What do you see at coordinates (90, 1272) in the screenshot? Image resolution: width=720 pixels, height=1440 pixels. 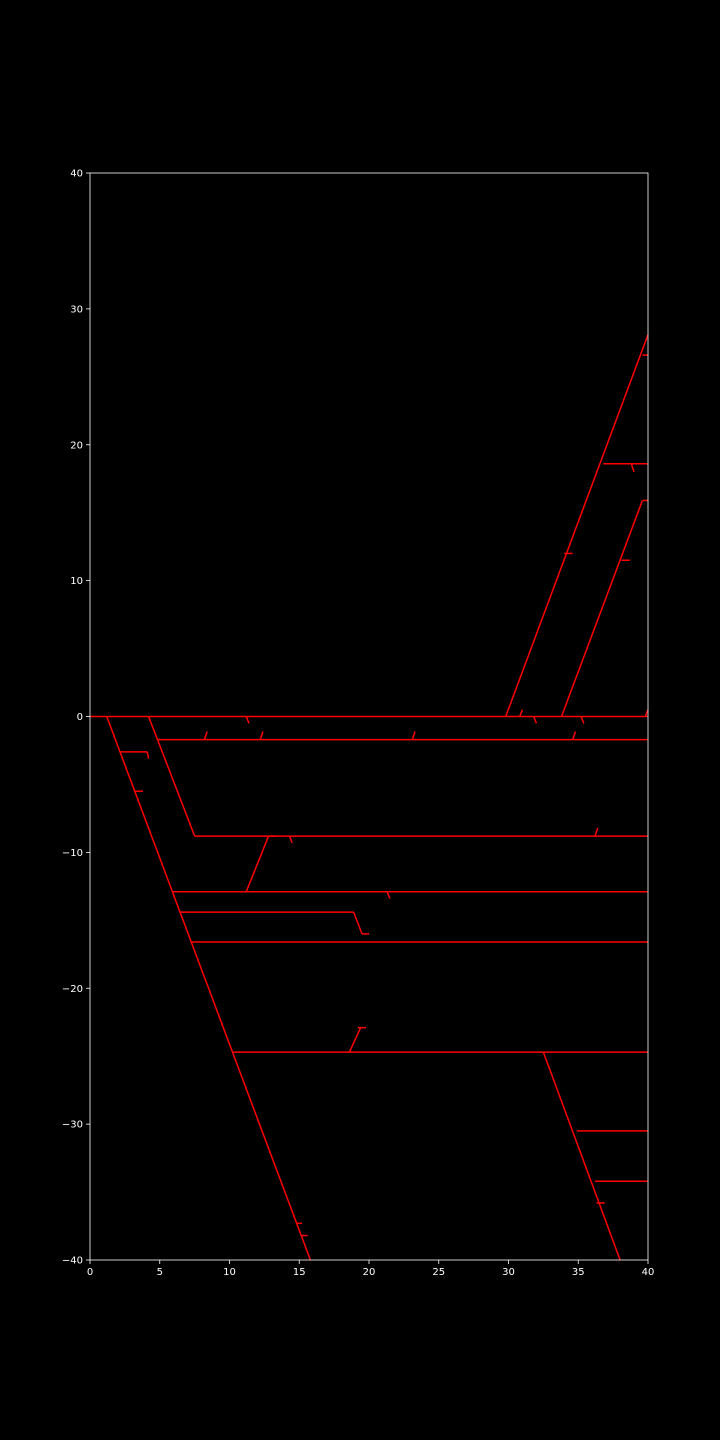 I see `x-tick-label-0: 0` at bounding box center [90, 1272].